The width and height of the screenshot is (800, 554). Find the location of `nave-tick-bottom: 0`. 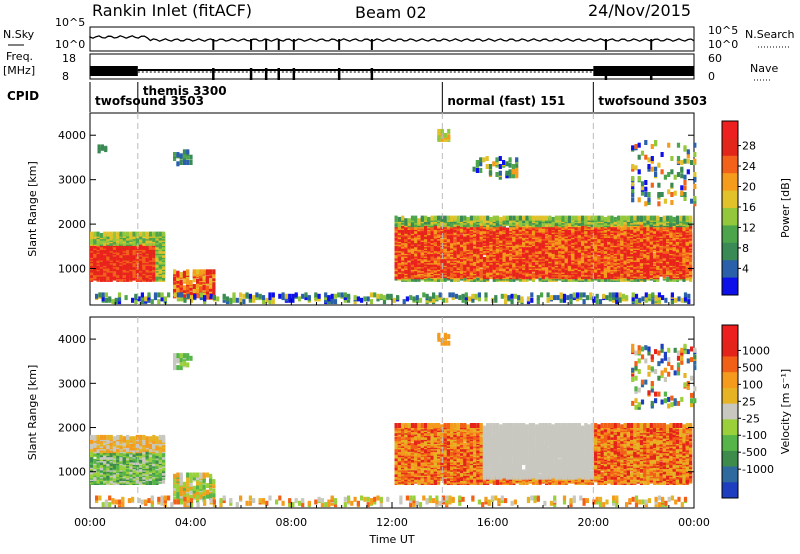

nave-tick-bottom: 0 is located at coordinates (711, 76).